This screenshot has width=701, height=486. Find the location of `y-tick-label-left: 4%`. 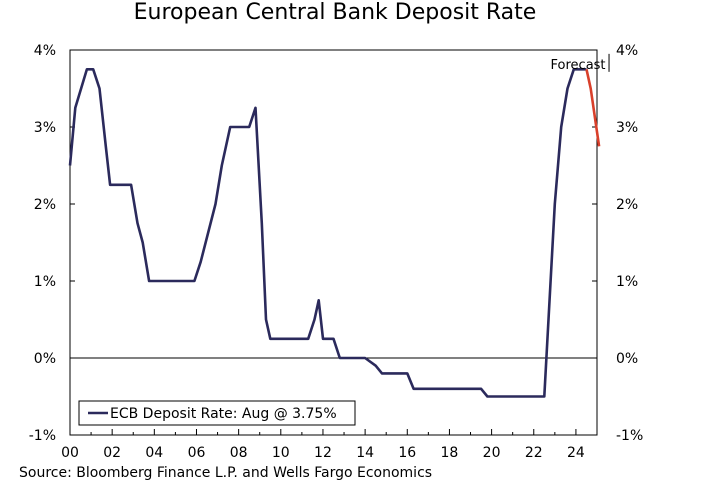

y-tick-label-left: 4% is located at coordinates (45, 51).